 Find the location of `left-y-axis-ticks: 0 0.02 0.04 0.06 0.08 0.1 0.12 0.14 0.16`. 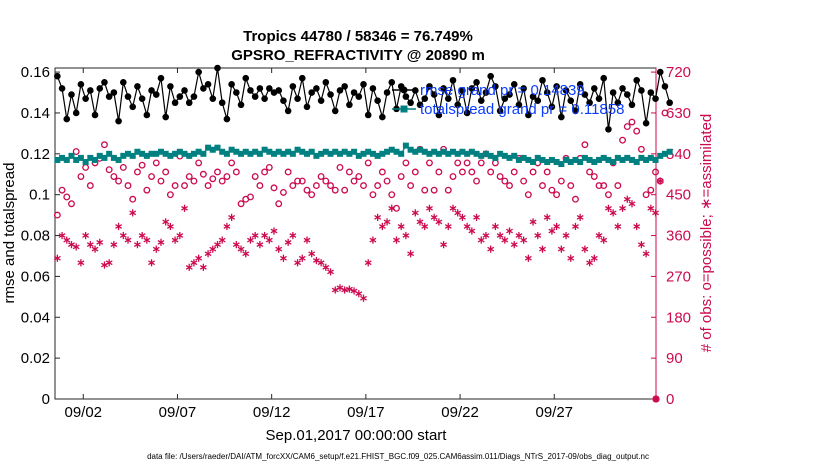

left-y-axis-ticks: 0 0.02 0.04 0.06 0.08 0.1 0.12 0.14 0.16 is located at coordinates (40, 236).